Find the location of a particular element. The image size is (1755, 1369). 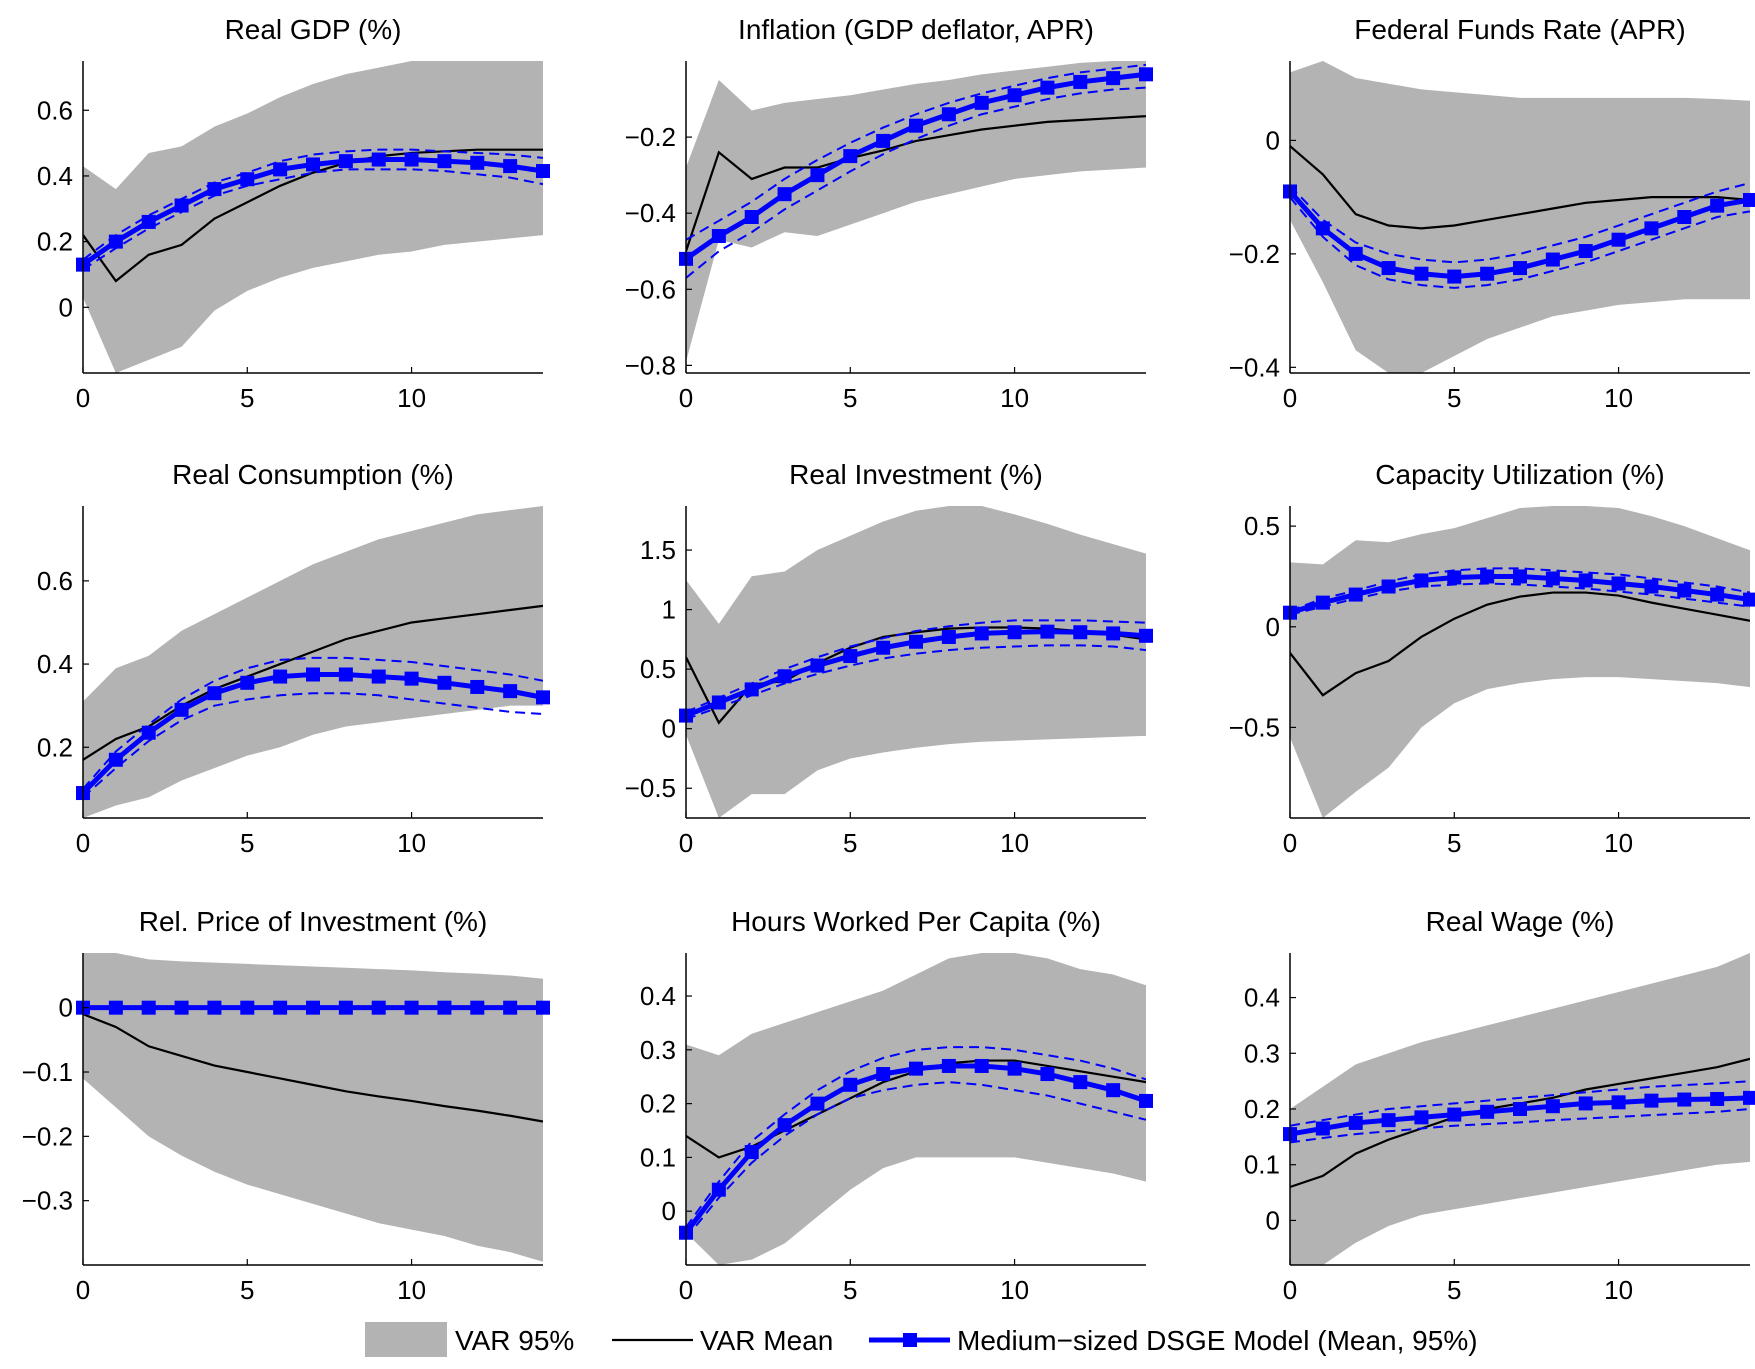

chart-panel: Real GDP (%) 0 5 10 0 0.2 0.4 0.6 is located at coordinates (293, 213).